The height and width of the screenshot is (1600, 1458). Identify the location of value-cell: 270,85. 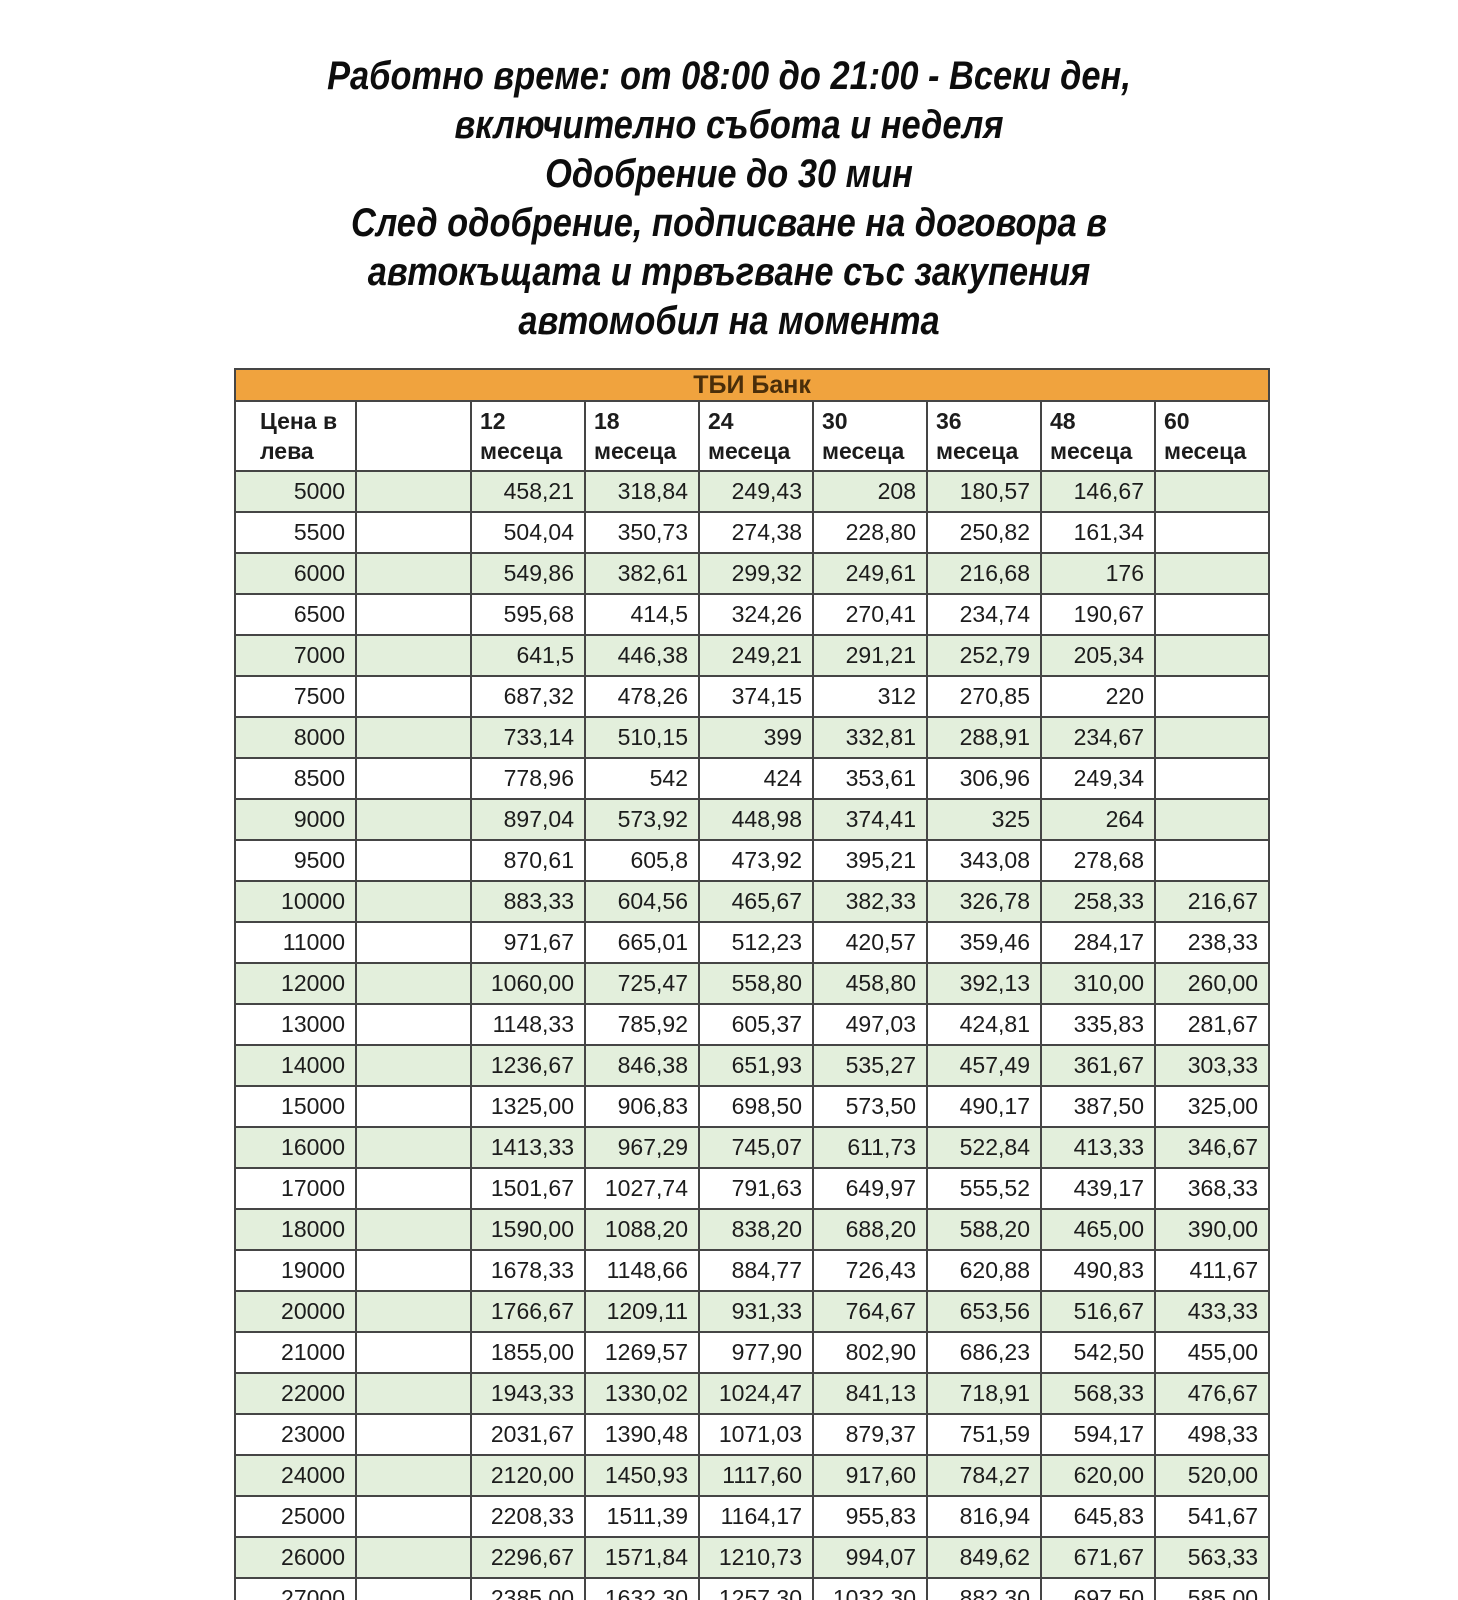
(984, 696).